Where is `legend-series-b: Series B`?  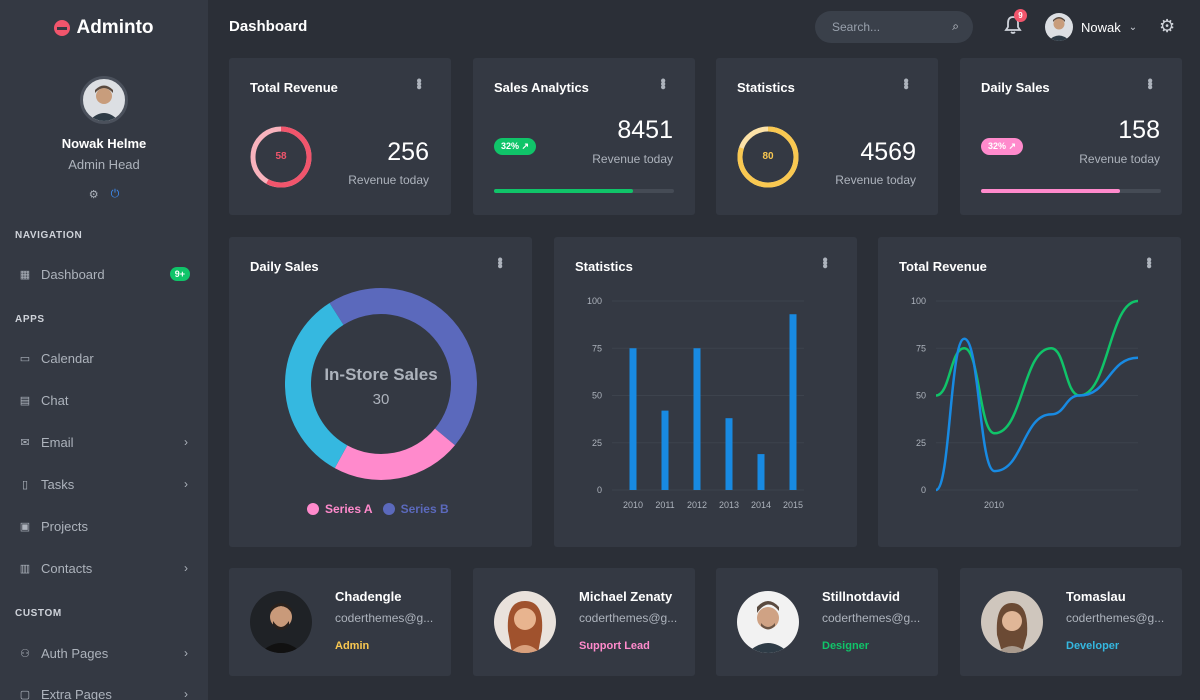
legend-series-b: Series B is located at coordinates (415, 509).